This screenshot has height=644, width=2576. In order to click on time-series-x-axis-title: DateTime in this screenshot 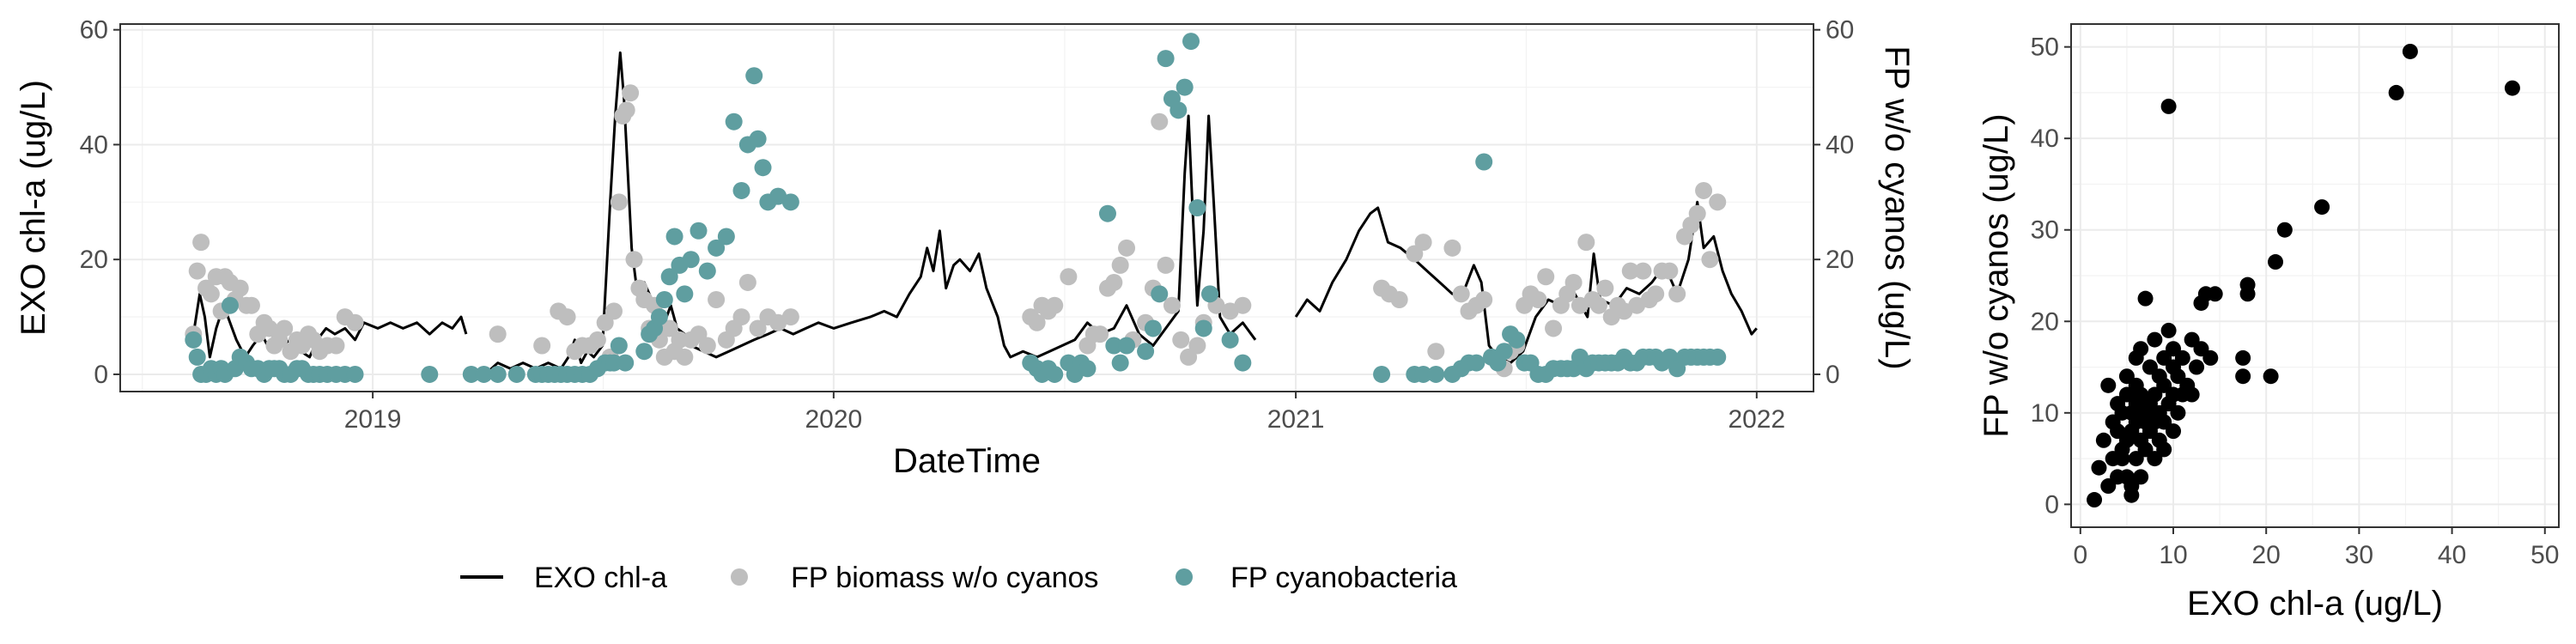, I will do `click(967, 461)`.